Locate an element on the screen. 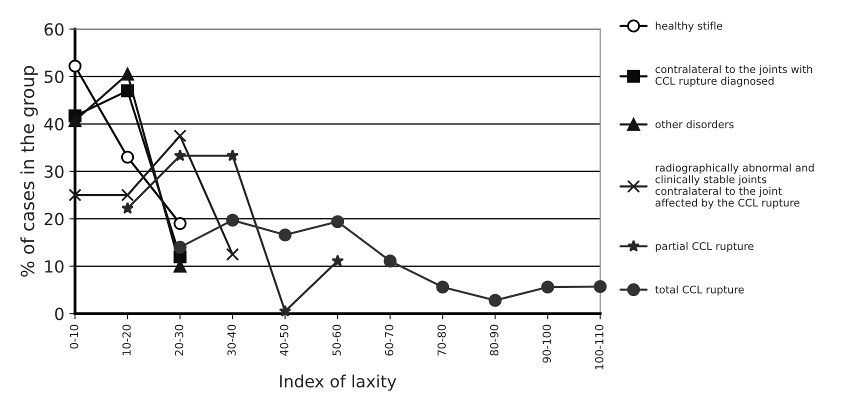  x-tick-label: 70-80 is located at coordinates (441, 340).